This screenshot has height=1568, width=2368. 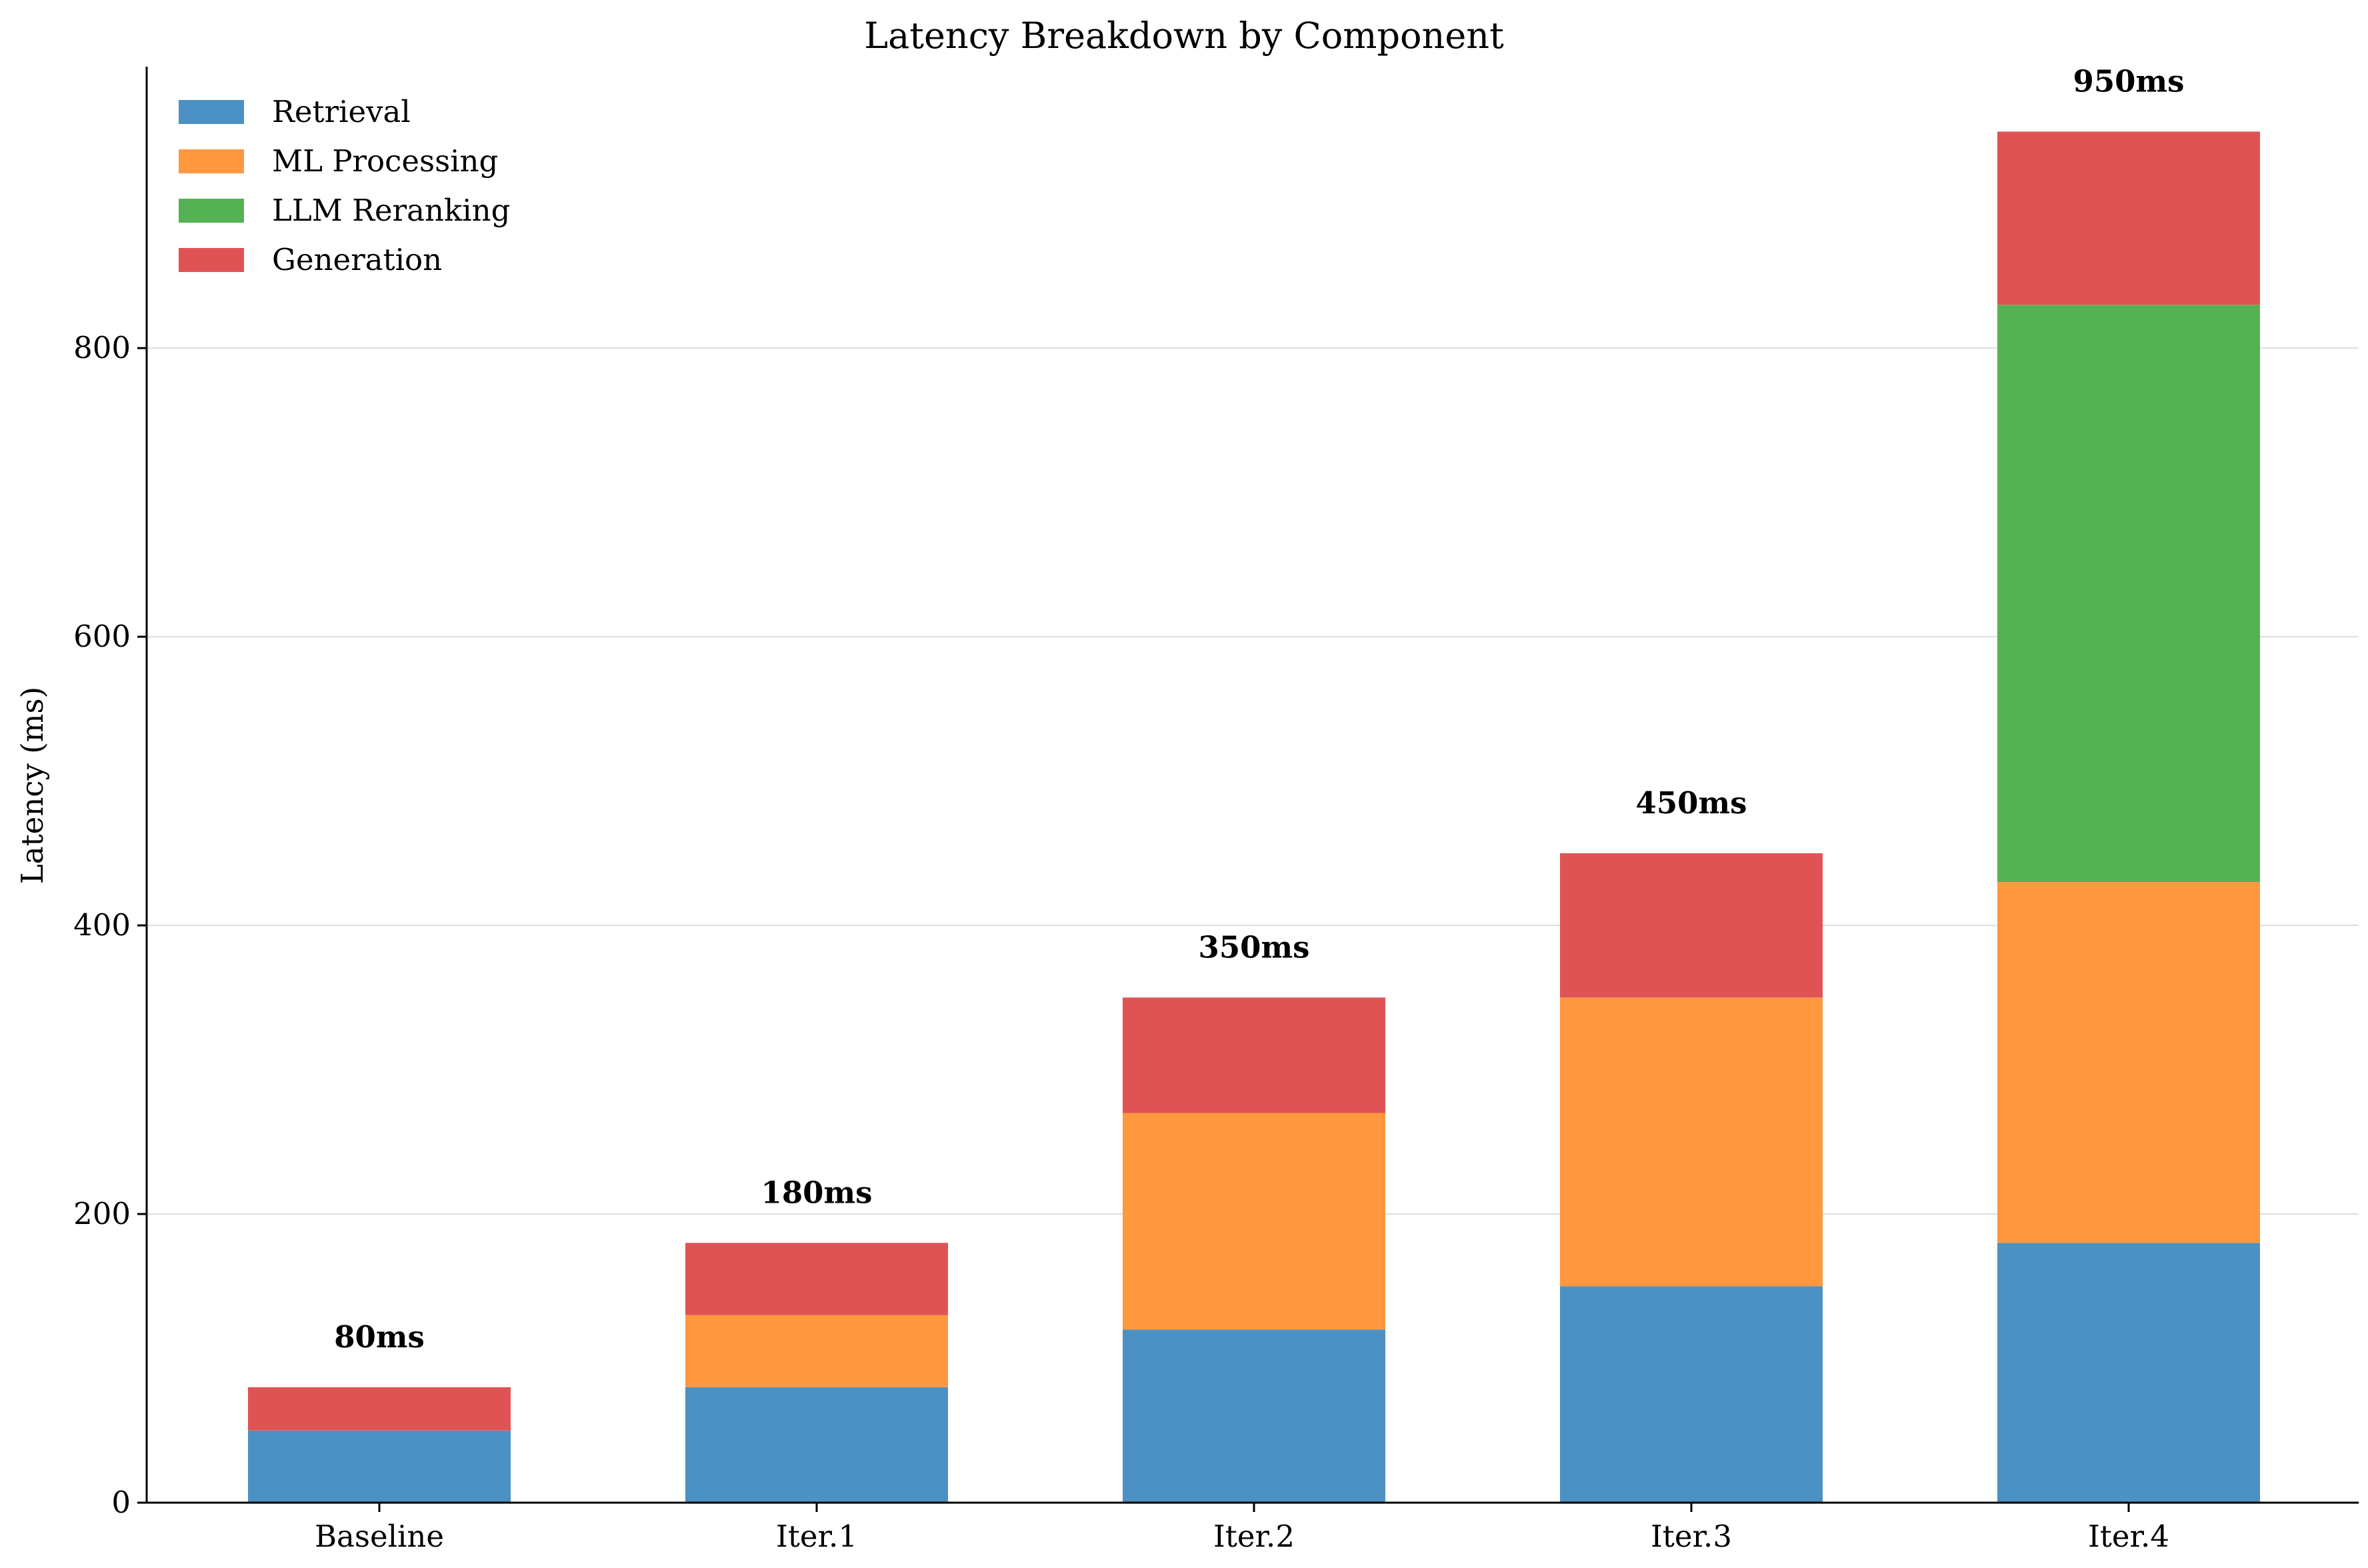 I want to click on legend-label: Retrieval, so click(x=341, y=111).